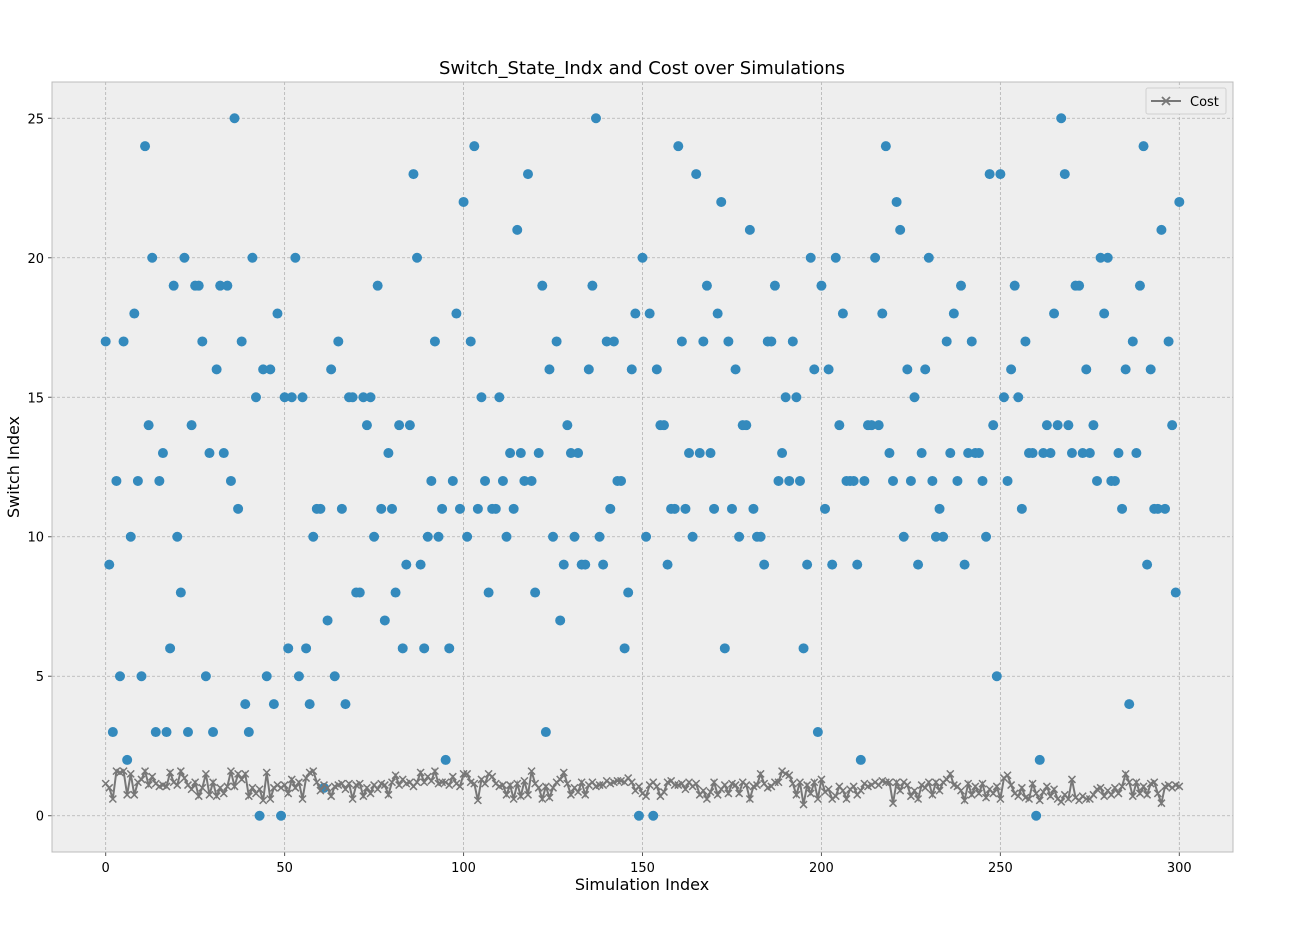 The width and height of the screenshot is (1312, 931). Describe the element at coordinates (1166, 101) in the screenshot. I see `legend-cost-marker` at that location.